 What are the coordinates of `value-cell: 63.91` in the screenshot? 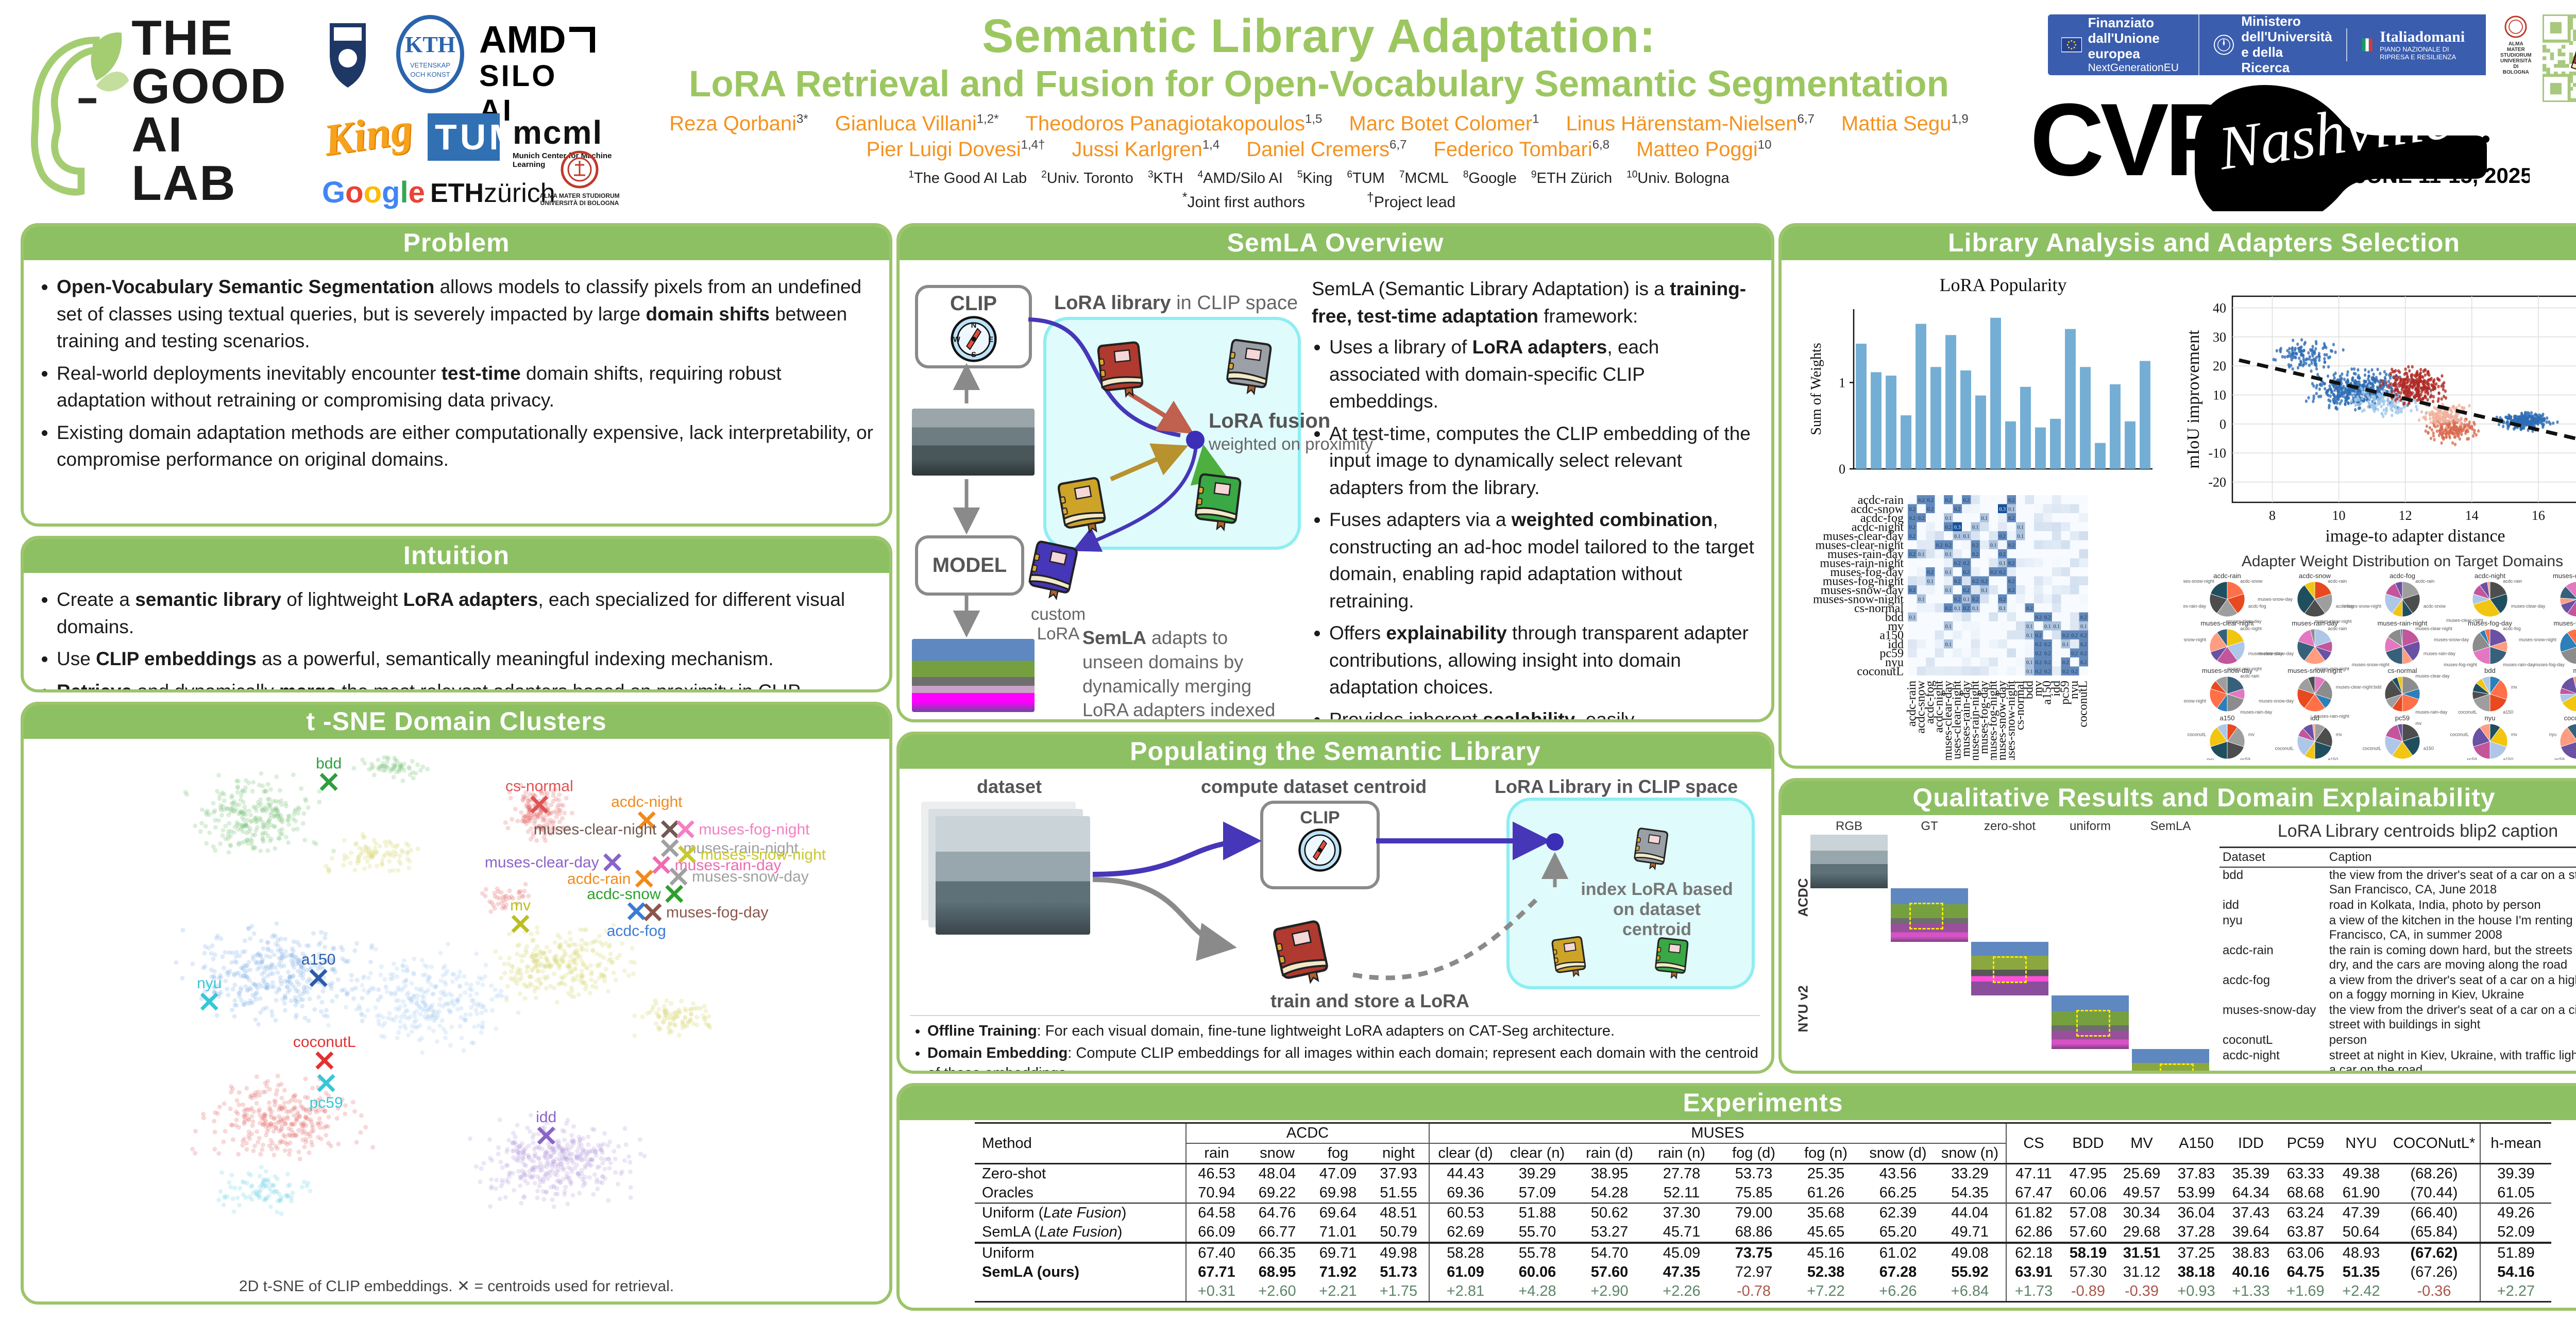 It's located at (2034, 1272).